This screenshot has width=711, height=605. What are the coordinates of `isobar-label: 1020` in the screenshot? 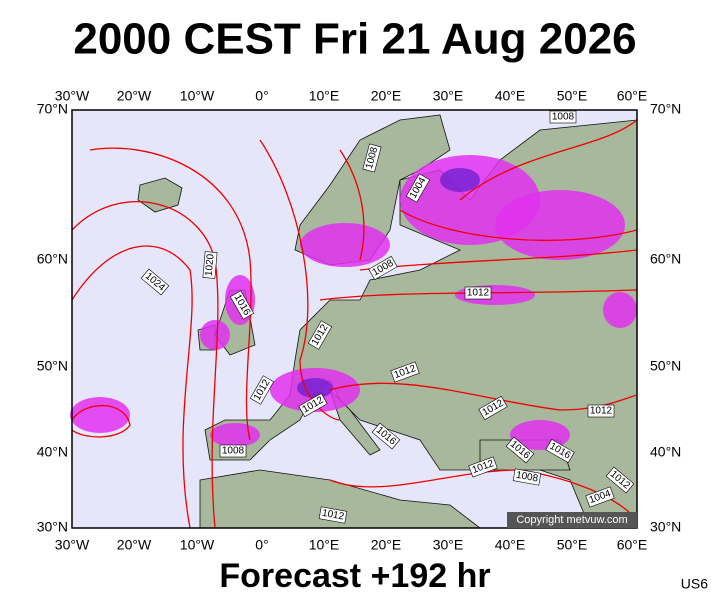 It's located at (210, 265).